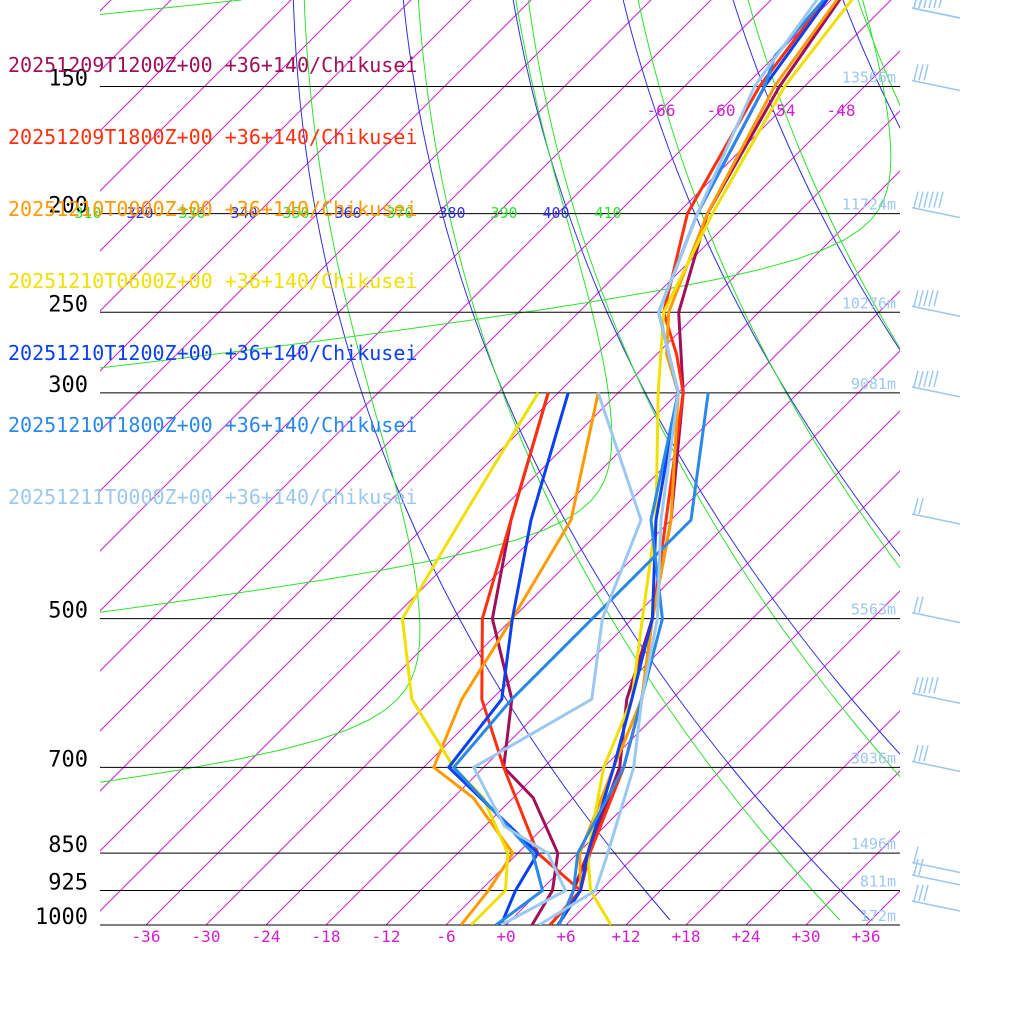 This screenshot has width=1024, height=1024. Describe the element at coordinates (61, 917) in the screenshot. I see `pressure-label: 1000` at that location.